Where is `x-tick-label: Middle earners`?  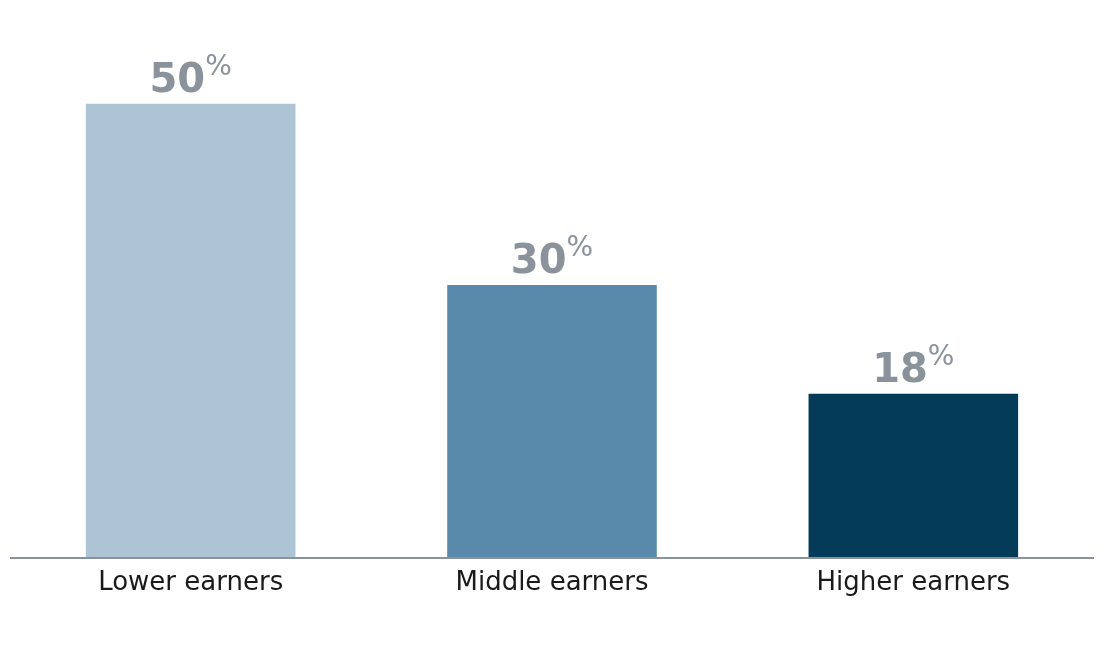
x-tick-label: Middle earners is located at coordinates (552, 580).